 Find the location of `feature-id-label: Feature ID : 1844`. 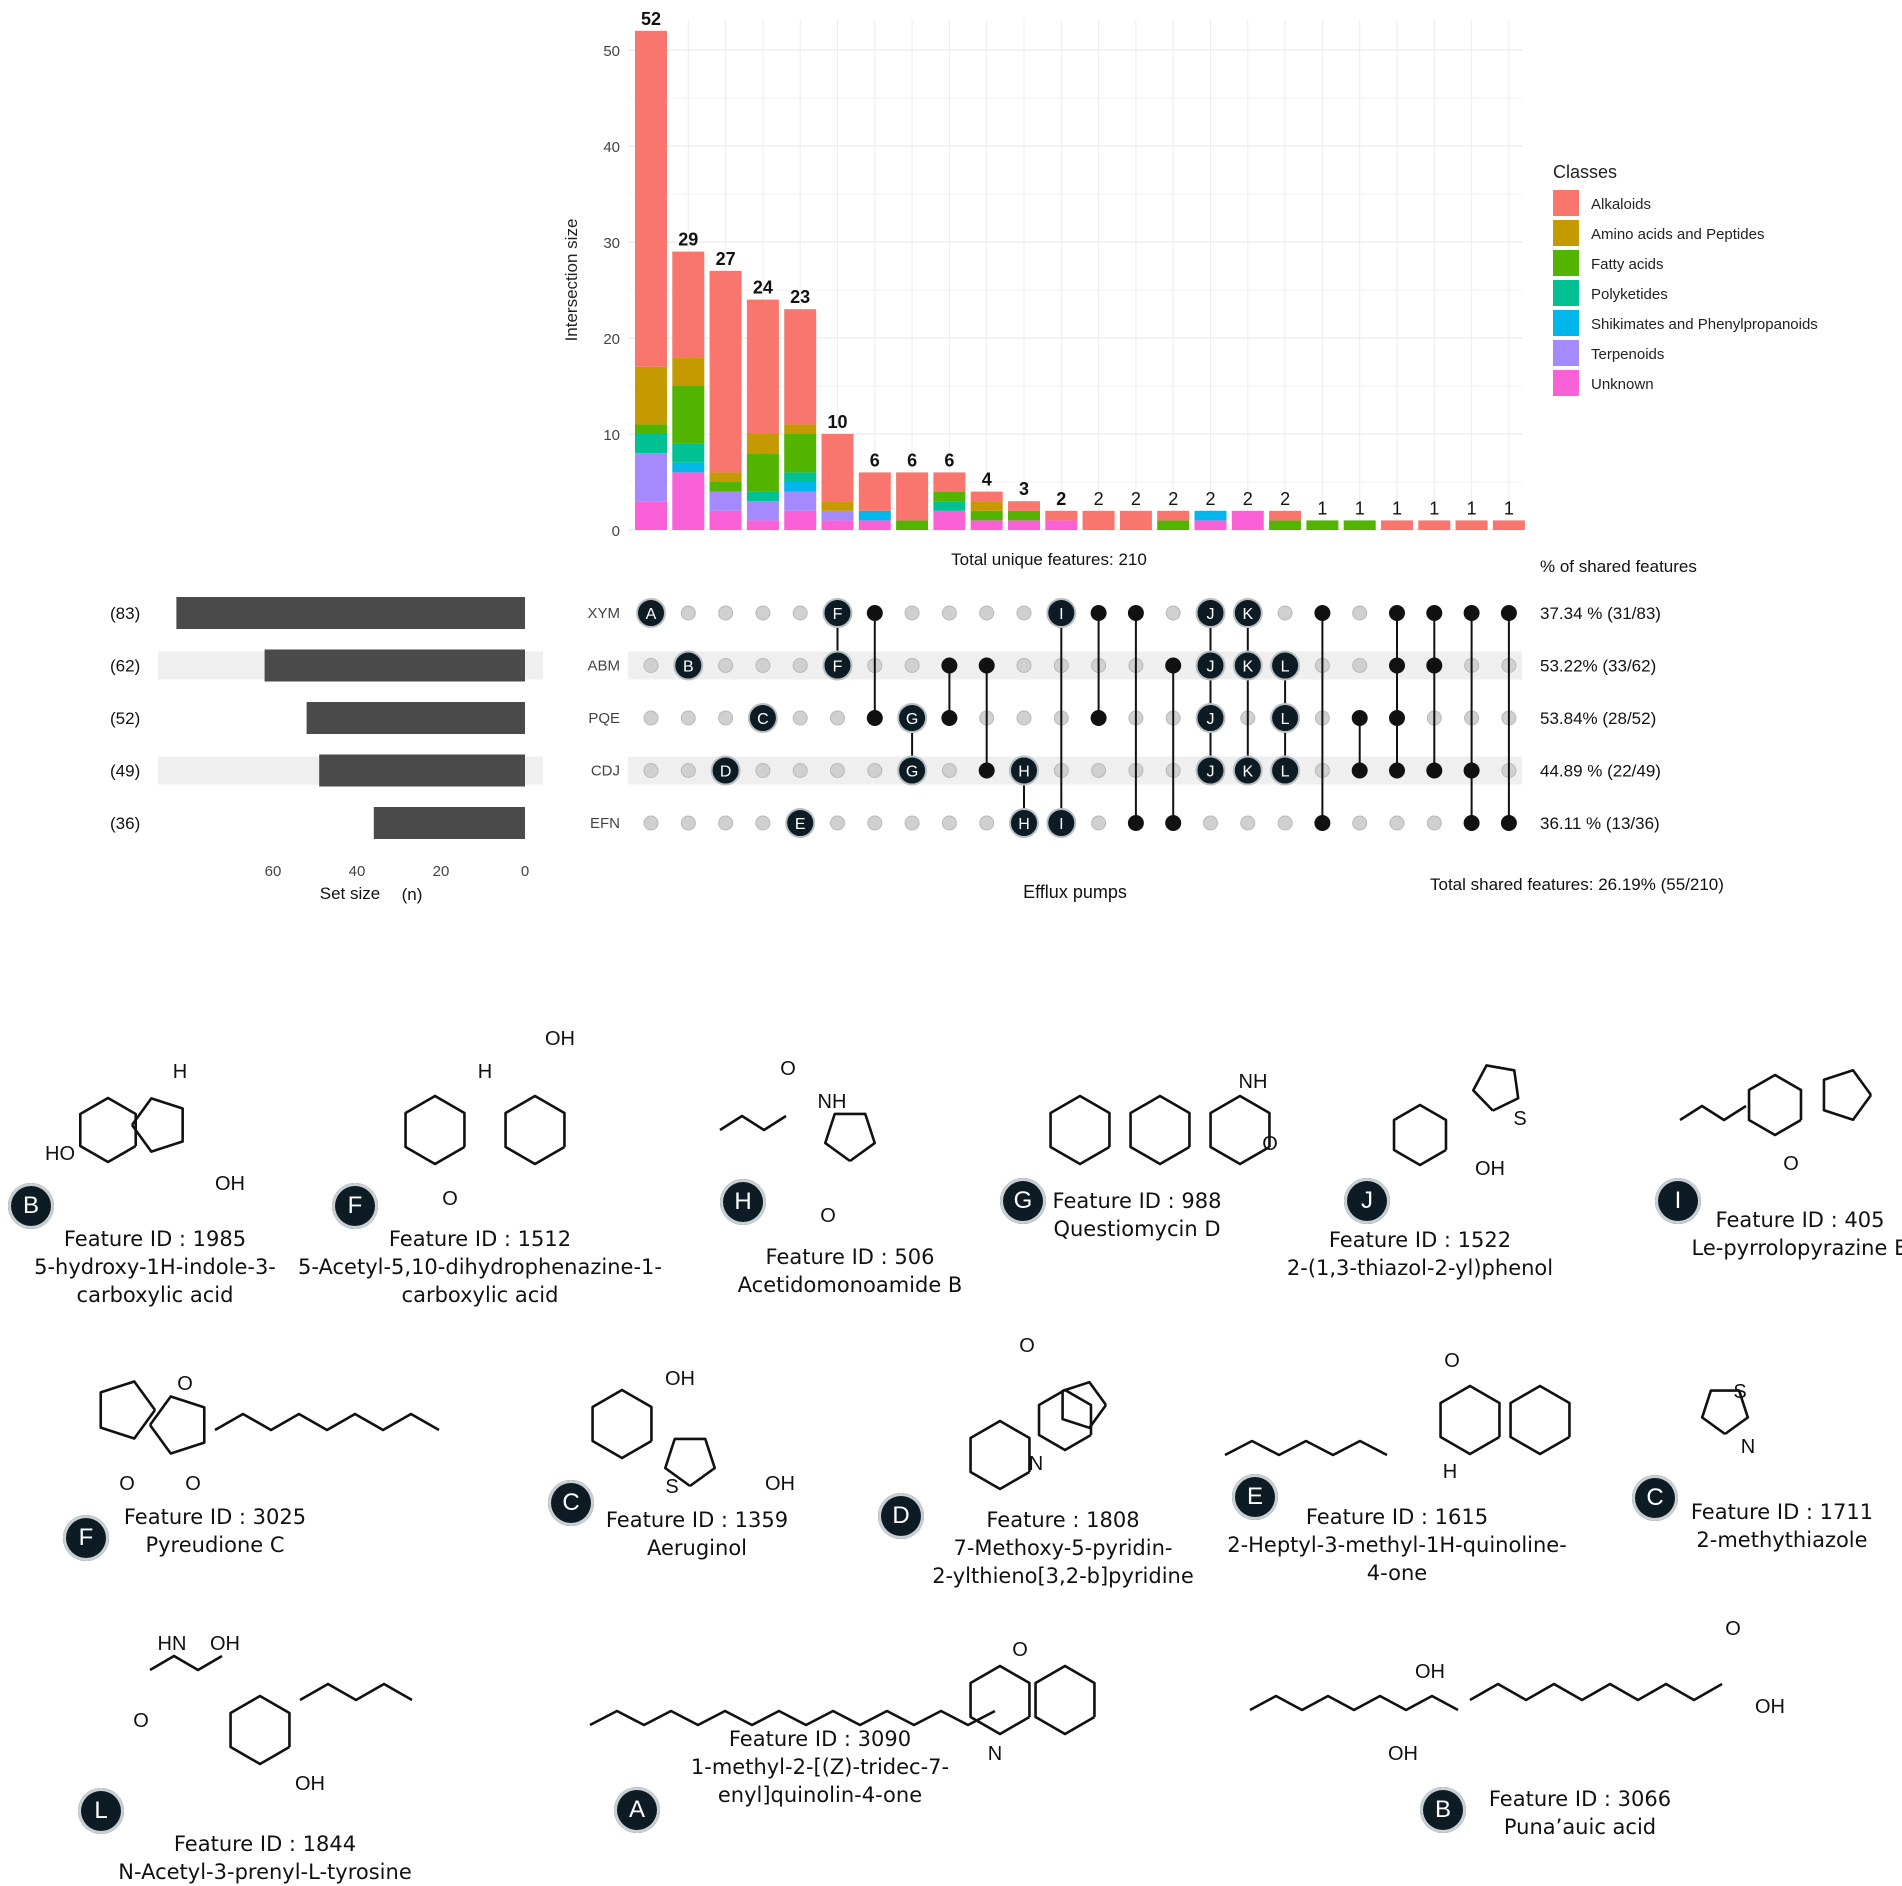

feature-id-label: Feature ID : 1844 is located at coordinates (265, 1844).